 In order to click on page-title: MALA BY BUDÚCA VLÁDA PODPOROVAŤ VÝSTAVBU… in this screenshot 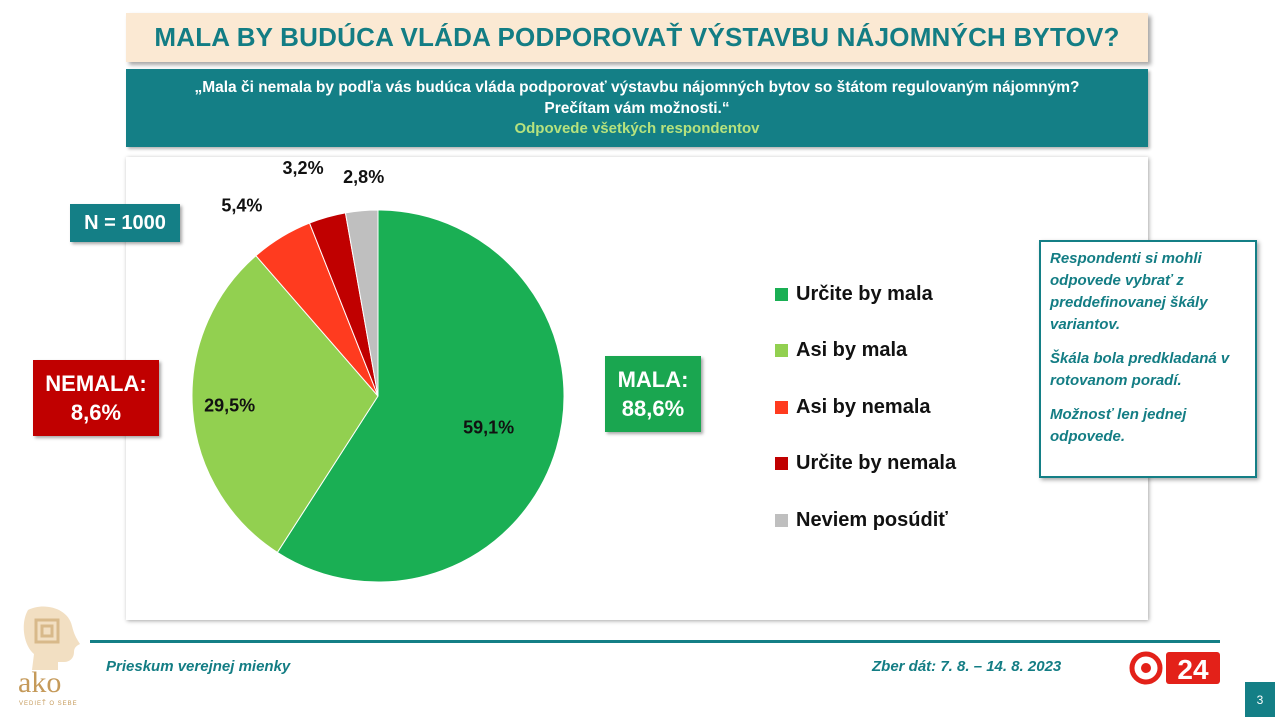, I will do `click(637, 37)`.